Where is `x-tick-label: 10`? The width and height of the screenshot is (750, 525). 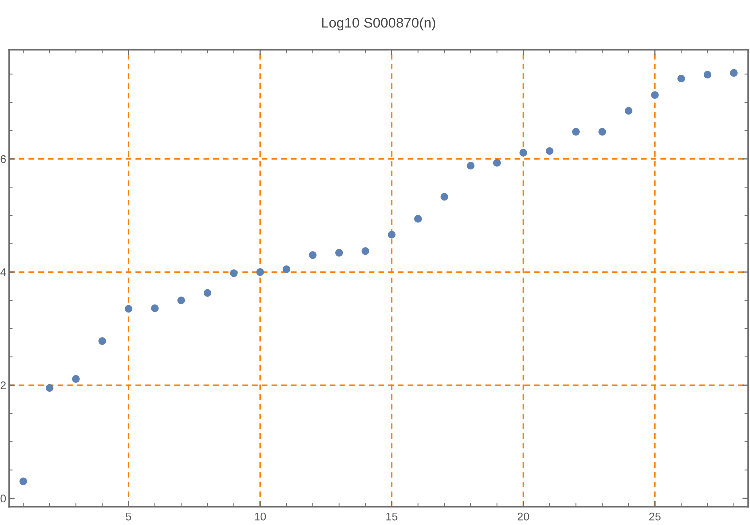
x-tick-label: 10 is located at coordinates (260, 516).